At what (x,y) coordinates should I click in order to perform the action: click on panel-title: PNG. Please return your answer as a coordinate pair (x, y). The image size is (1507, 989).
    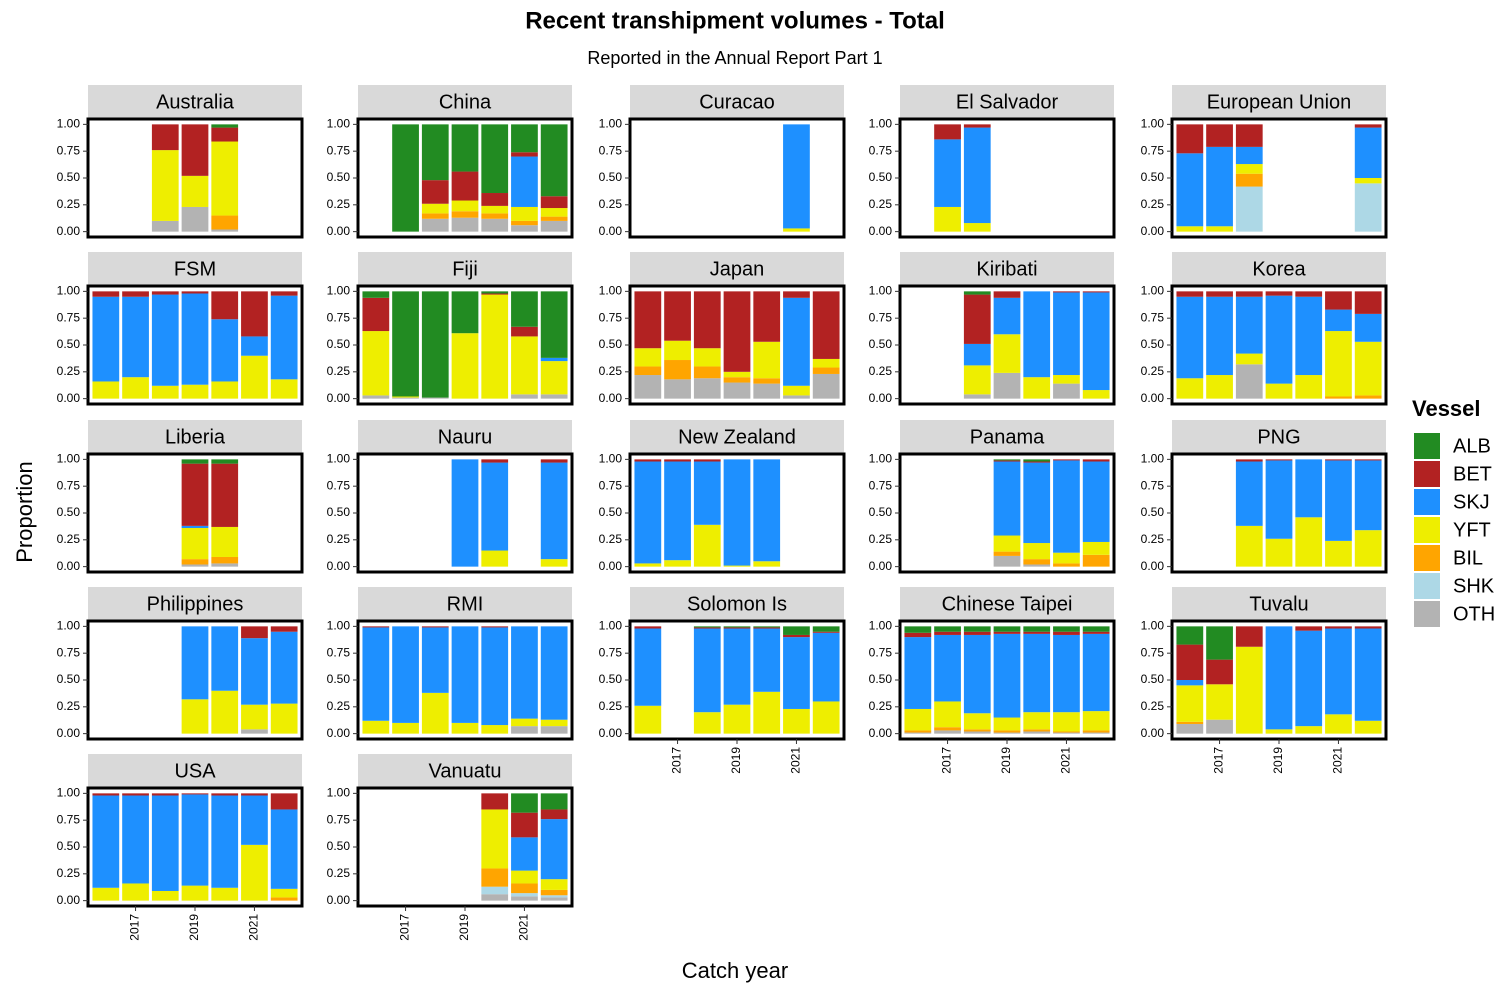
    Looking at the image, I should click on (1278, 437).